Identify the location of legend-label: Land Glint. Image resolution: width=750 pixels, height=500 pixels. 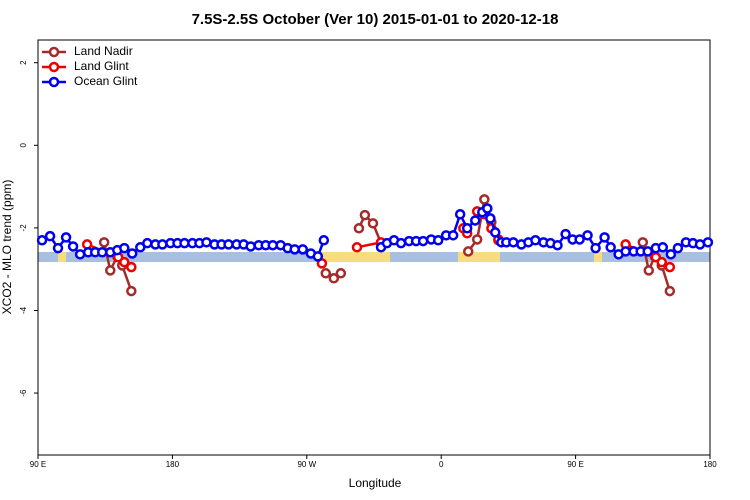
(101, 66).